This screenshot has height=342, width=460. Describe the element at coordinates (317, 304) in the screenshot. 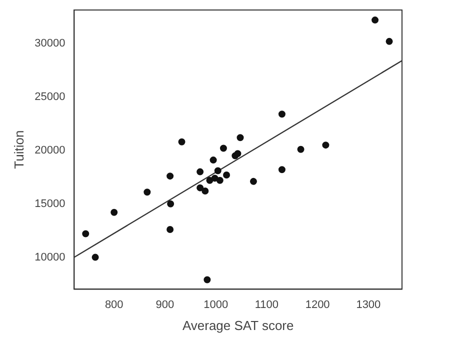

I see `x-tick-label: 1200` at that location.